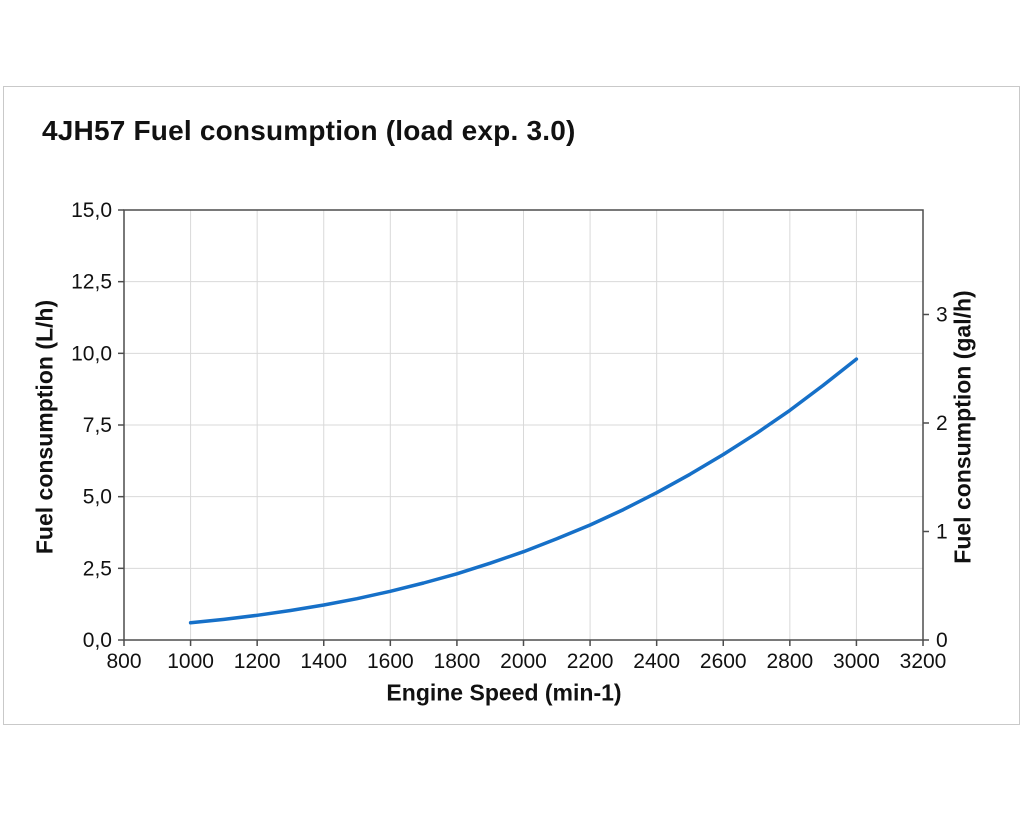 The height and width of the screenshot is (819, 1024). Describe the element at coordinates (323, 661) in the screenshot. I see `x-tick-label: 1400` at that location.